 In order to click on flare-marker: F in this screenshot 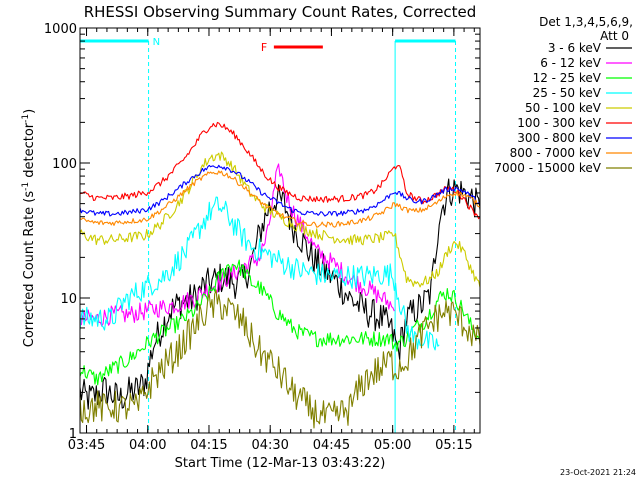, I will do `click(292, 47)`.